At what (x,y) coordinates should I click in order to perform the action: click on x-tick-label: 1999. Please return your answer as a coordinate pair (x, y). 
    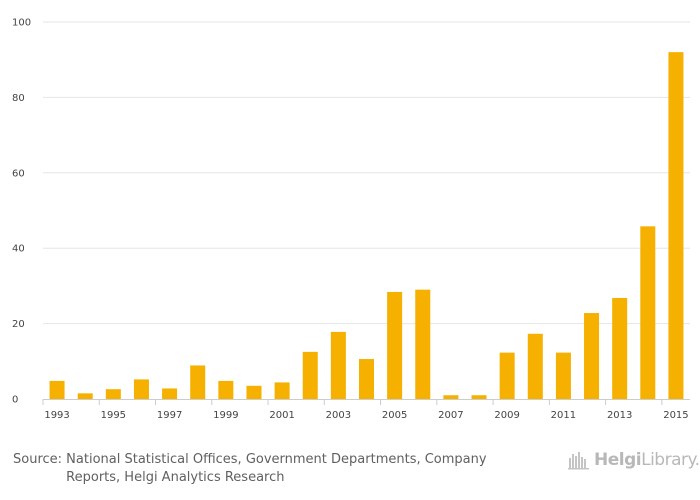
    Looking at the image, I should click on (225, 415).